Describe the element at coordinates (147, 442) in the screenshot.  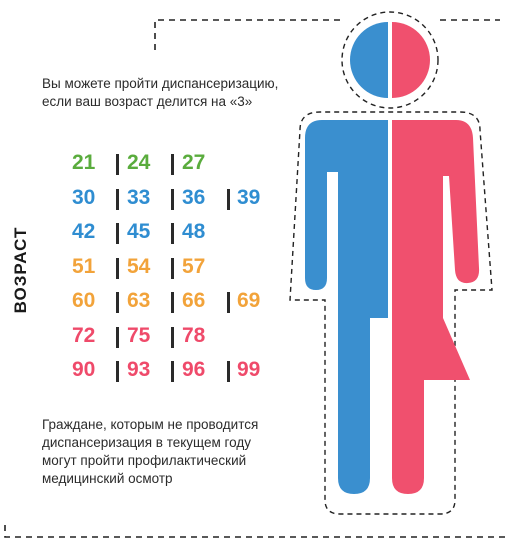
I see `outro-line-2: диспансеризация в текущем году` at that location.